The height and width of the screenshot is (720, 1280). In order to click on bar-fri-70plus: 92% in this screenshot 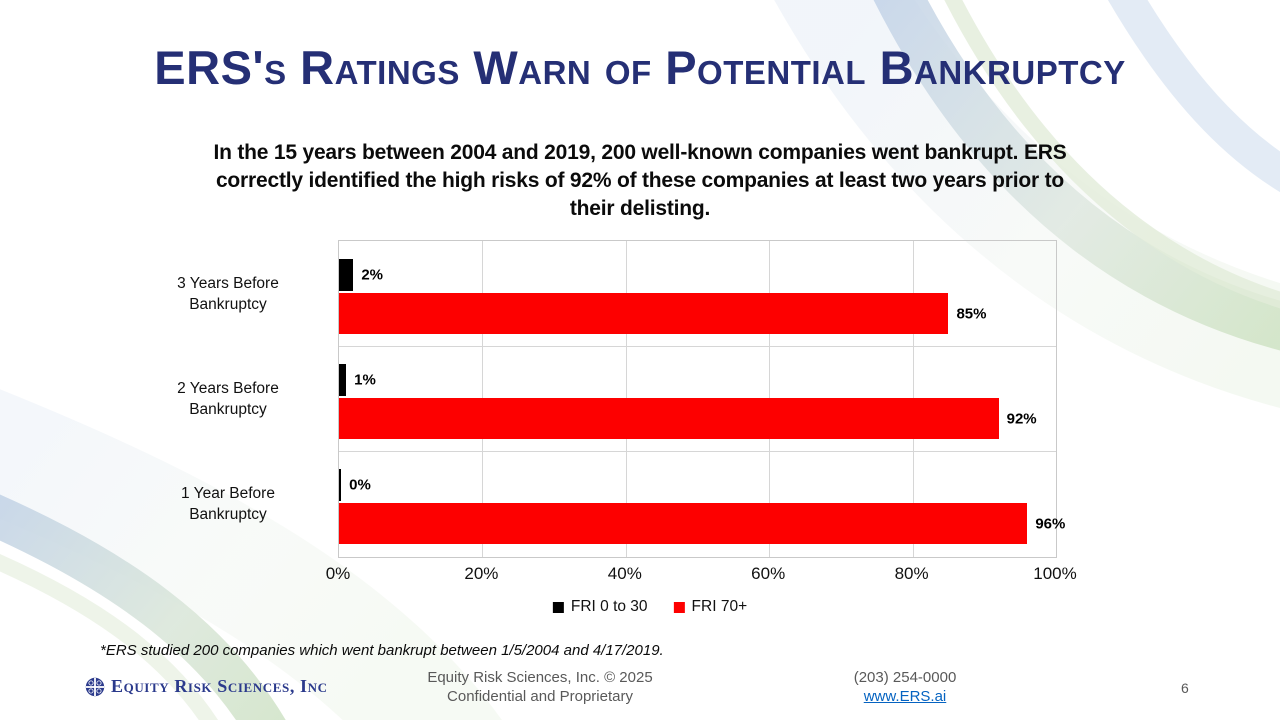, I will do `click(688, 418)`.